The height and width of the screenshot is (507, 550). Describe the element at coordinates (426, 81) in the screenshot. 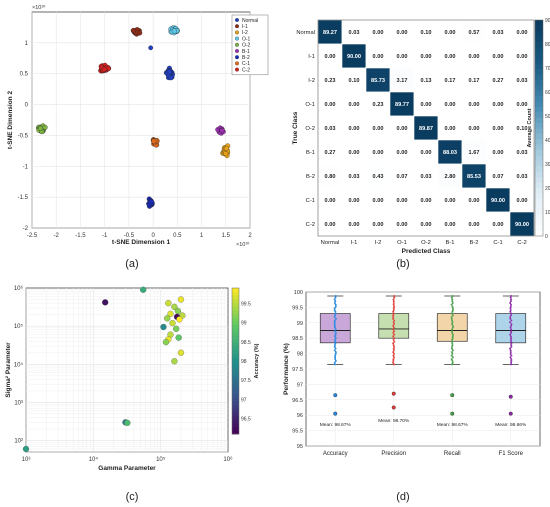

I see `cell-value: 0.13` at that location.